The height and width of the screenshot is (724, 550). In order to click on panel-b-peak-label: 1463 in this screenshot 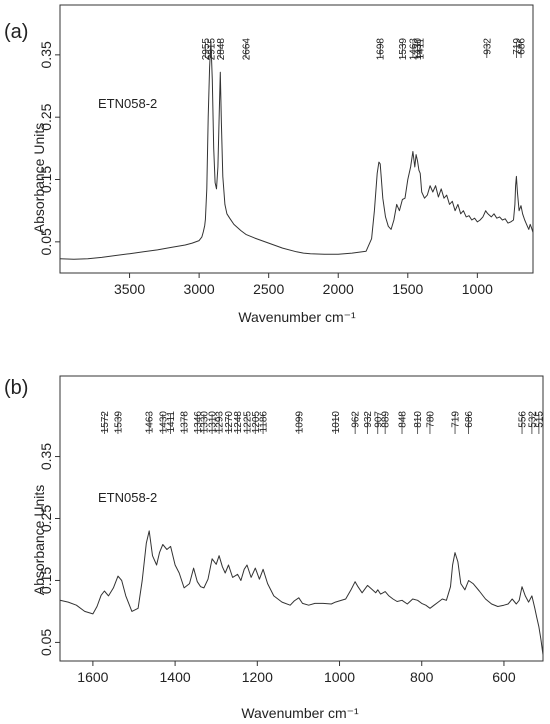, I will do `click(150, 422)`.